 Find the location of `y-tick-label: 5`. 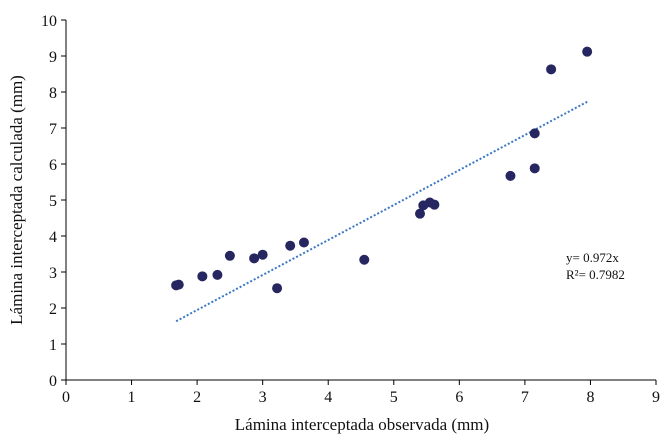

y-tick-label: 5 is located at coordinates (53, 201).